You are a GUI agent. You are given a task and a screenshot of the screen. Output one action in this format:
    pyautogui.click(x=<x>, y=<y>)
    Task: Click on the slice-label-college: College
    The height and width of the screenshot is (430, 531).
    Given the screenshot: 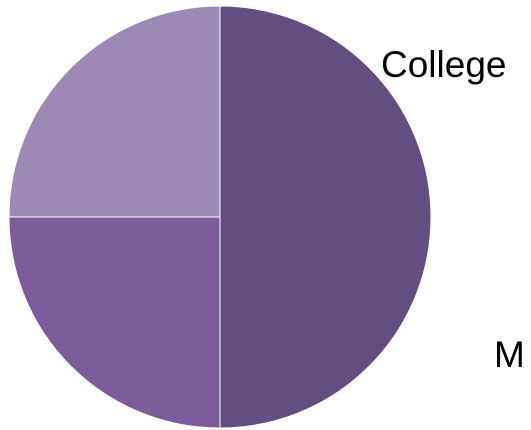 What is the action you would take?
    pyautogui.click(x=443, y=64)
    